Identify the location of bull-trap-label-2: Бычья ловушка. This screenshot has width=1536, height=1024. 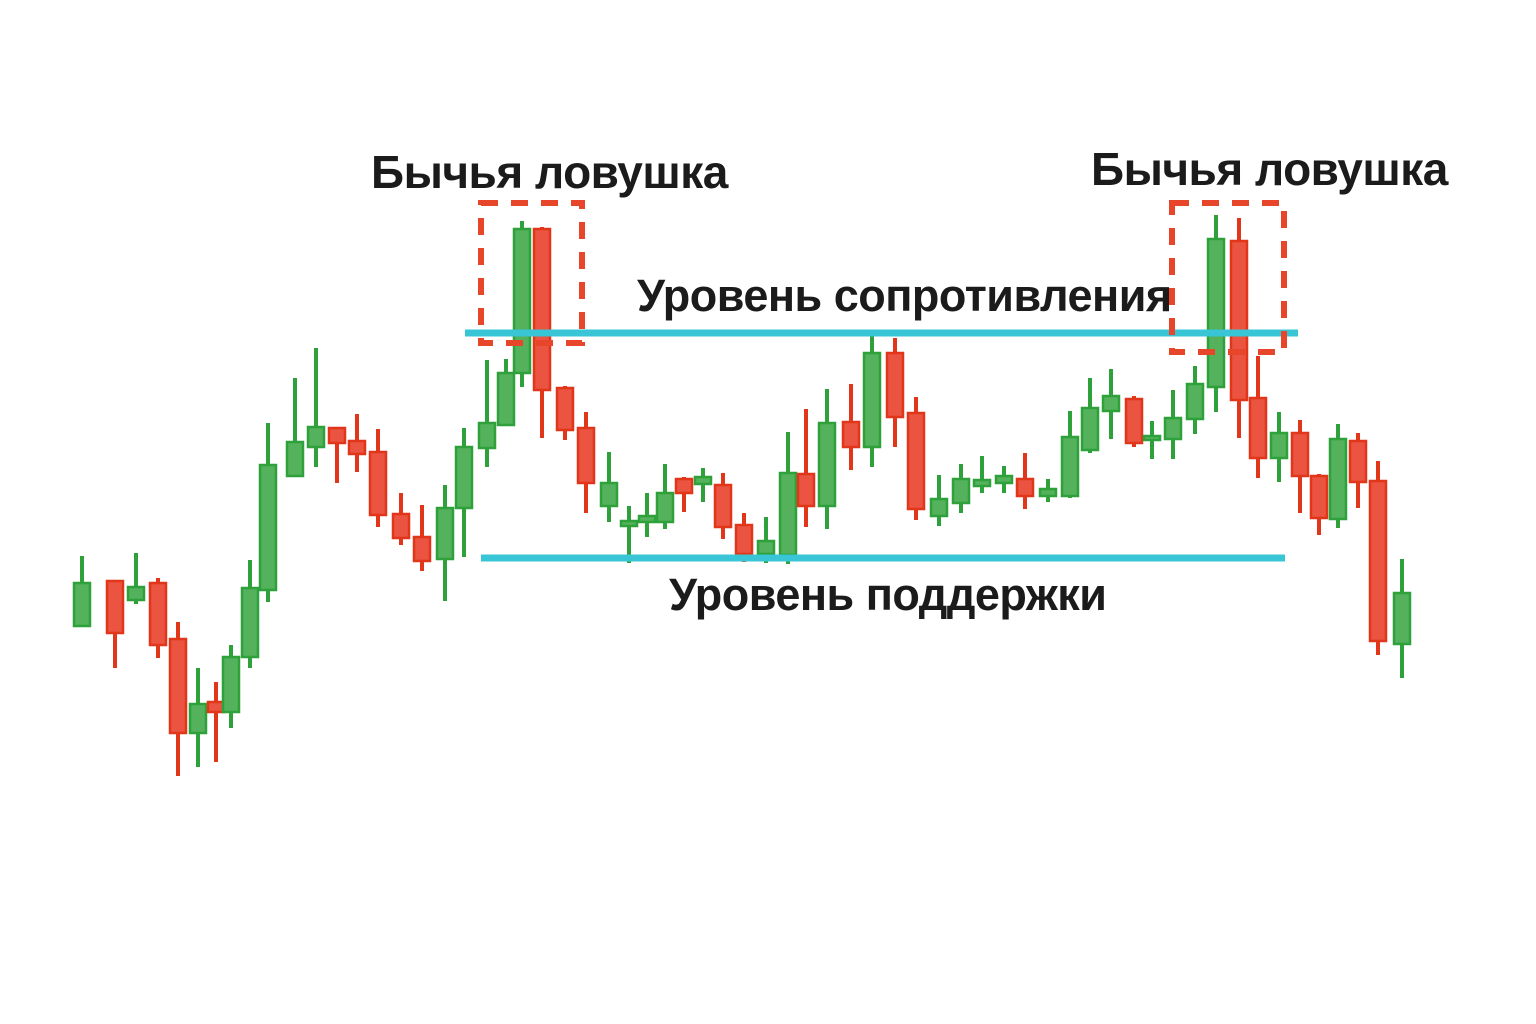
(1269, 169).